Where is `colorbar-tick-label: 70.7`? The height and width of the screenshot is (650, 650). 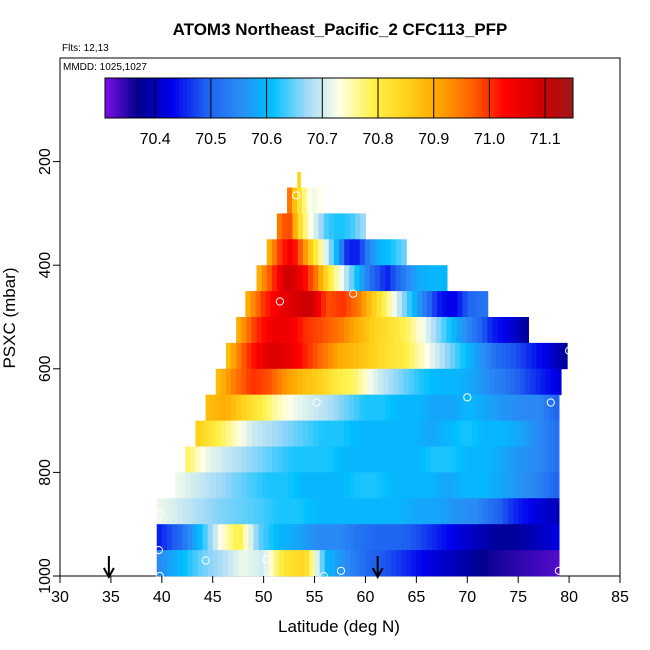 colorbar-tick-label: 70.7 is located at coordinates (322, 139).